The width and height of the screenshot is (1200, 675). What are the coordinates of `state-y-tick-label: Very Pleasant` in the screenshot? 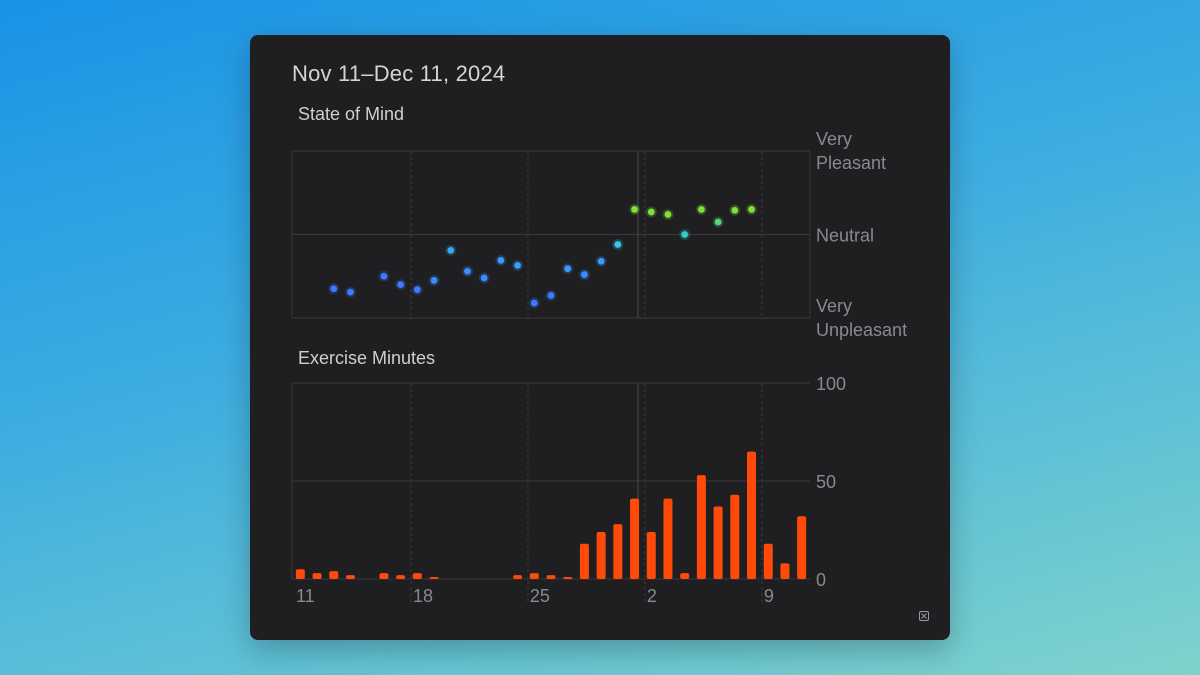 It's located at (851, 151).